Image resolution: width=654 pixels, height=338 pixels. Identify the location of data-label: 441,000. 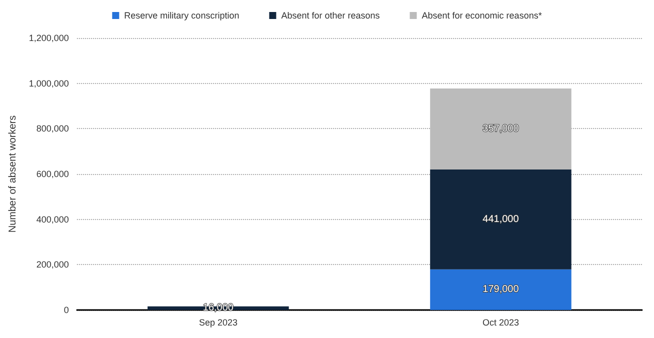
(501, 219).